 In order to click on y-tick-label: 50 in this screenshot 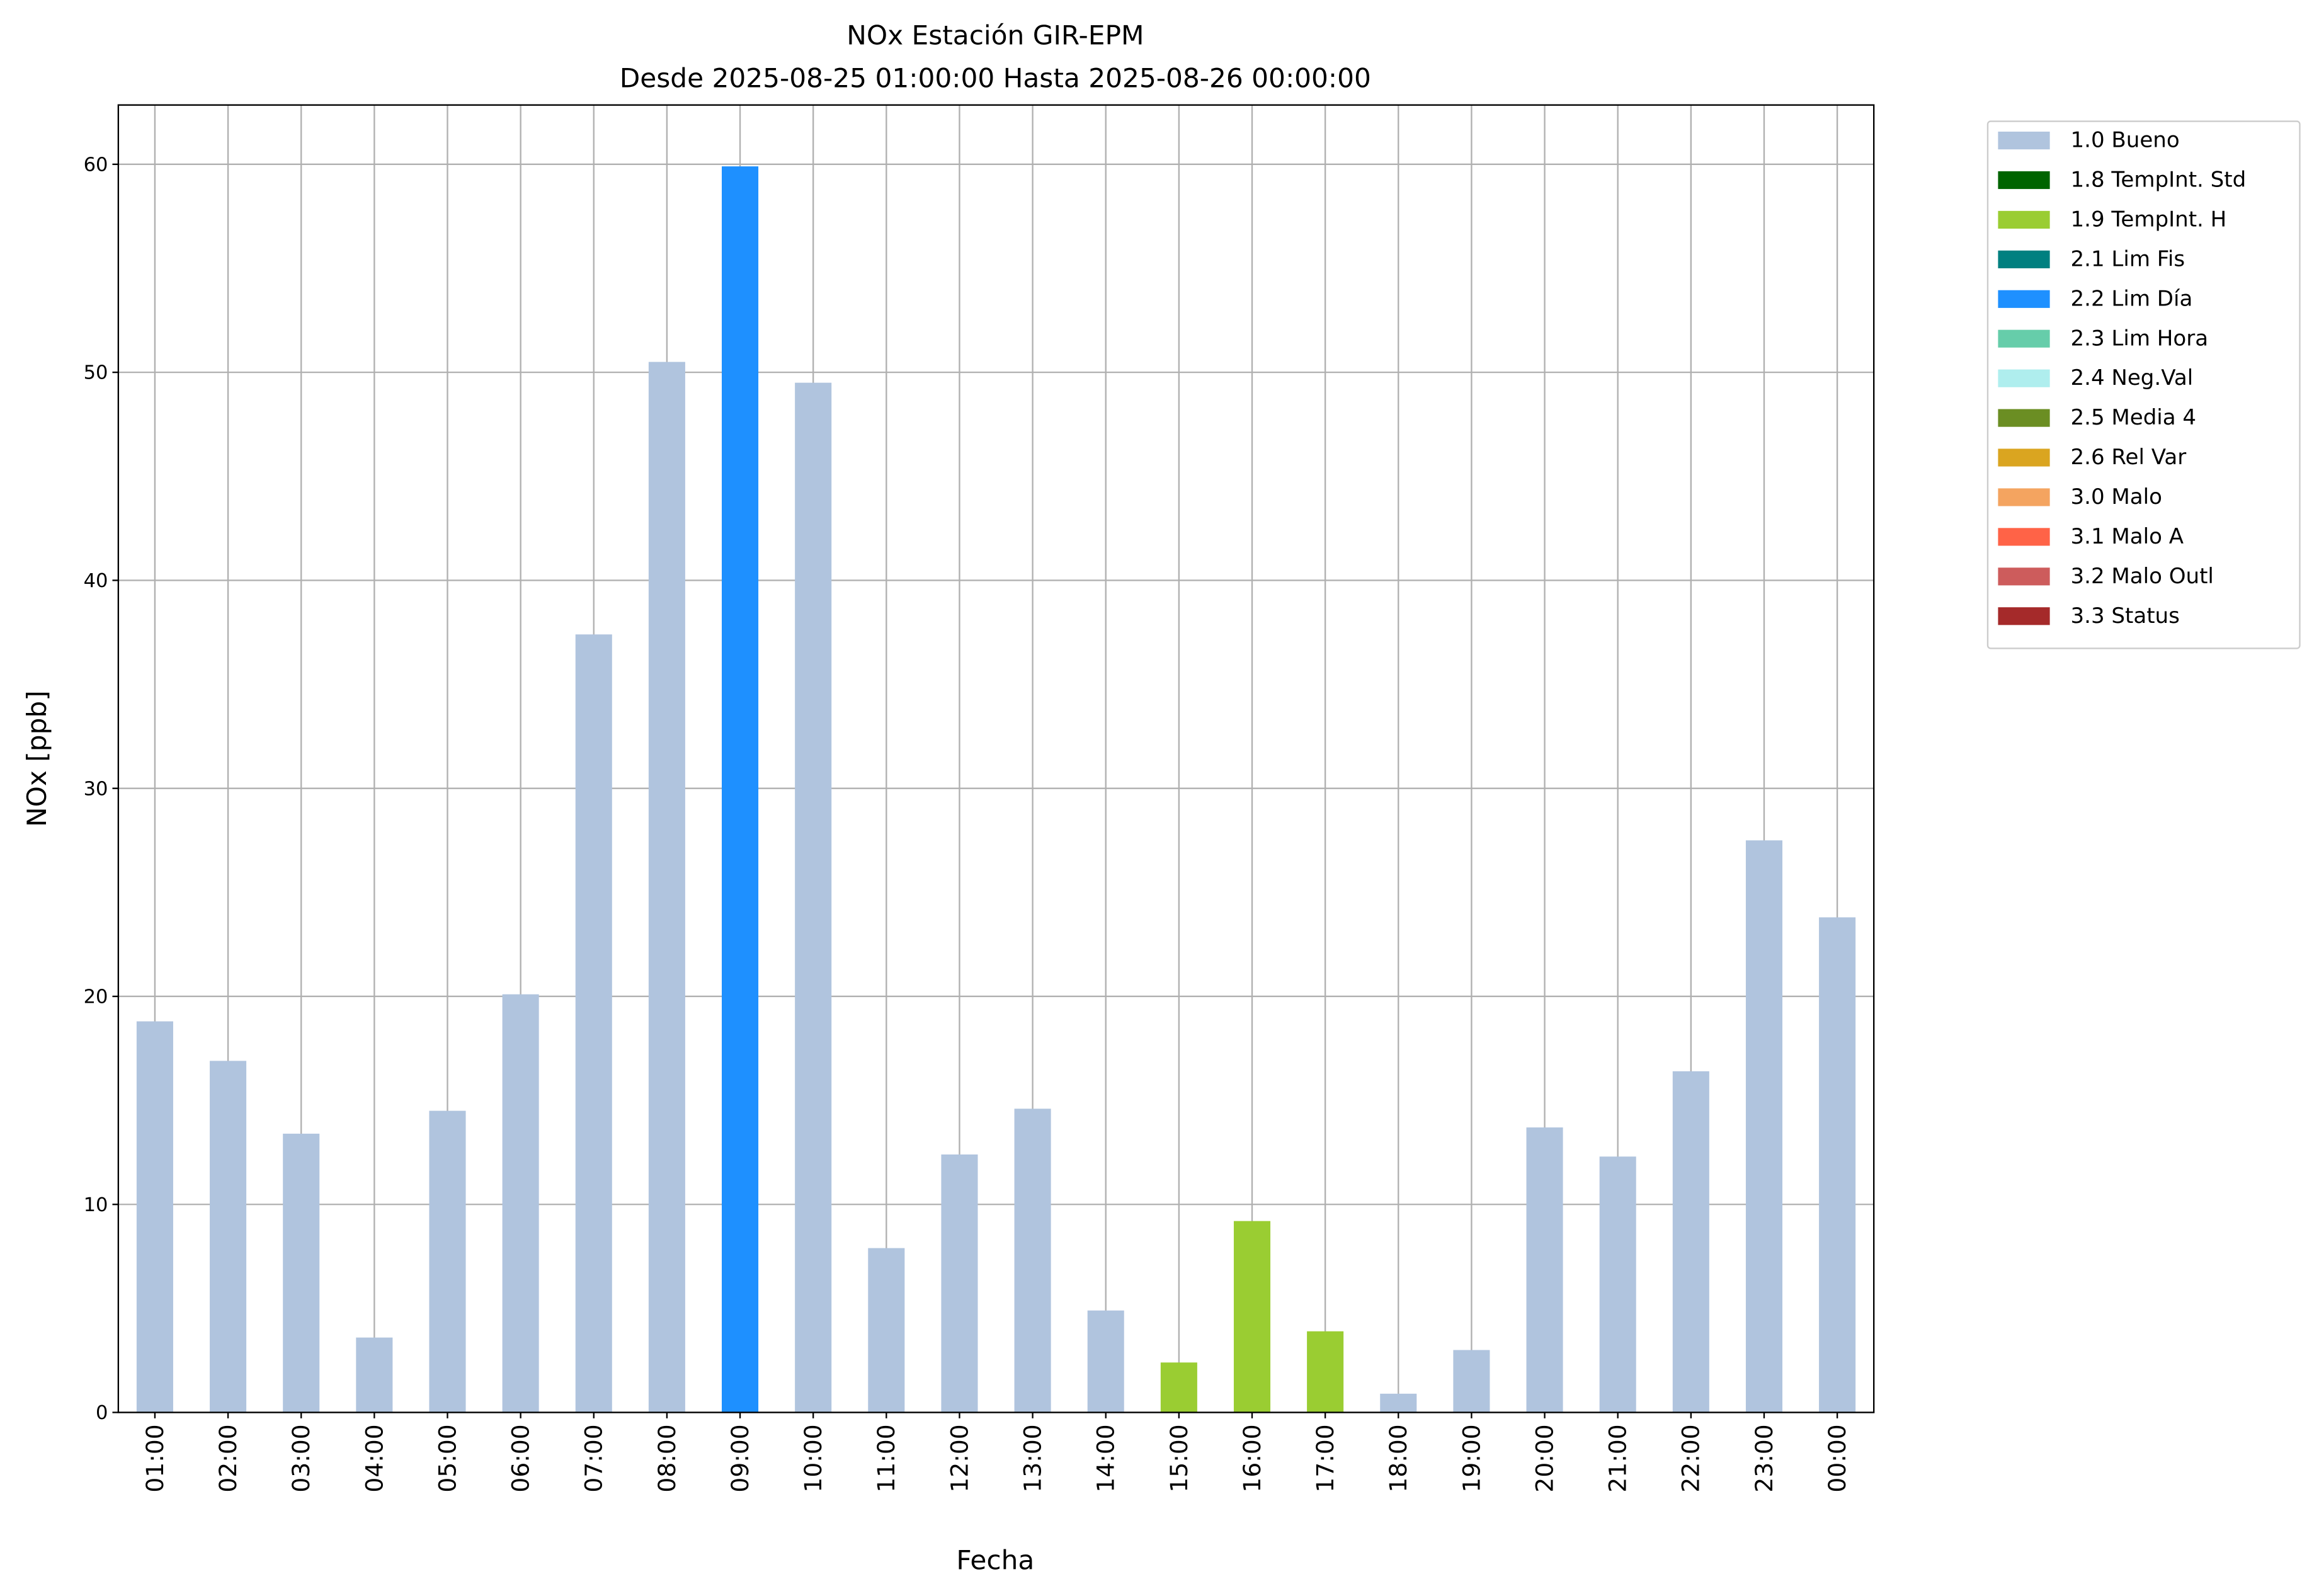, I will do `click(96, 373)`.